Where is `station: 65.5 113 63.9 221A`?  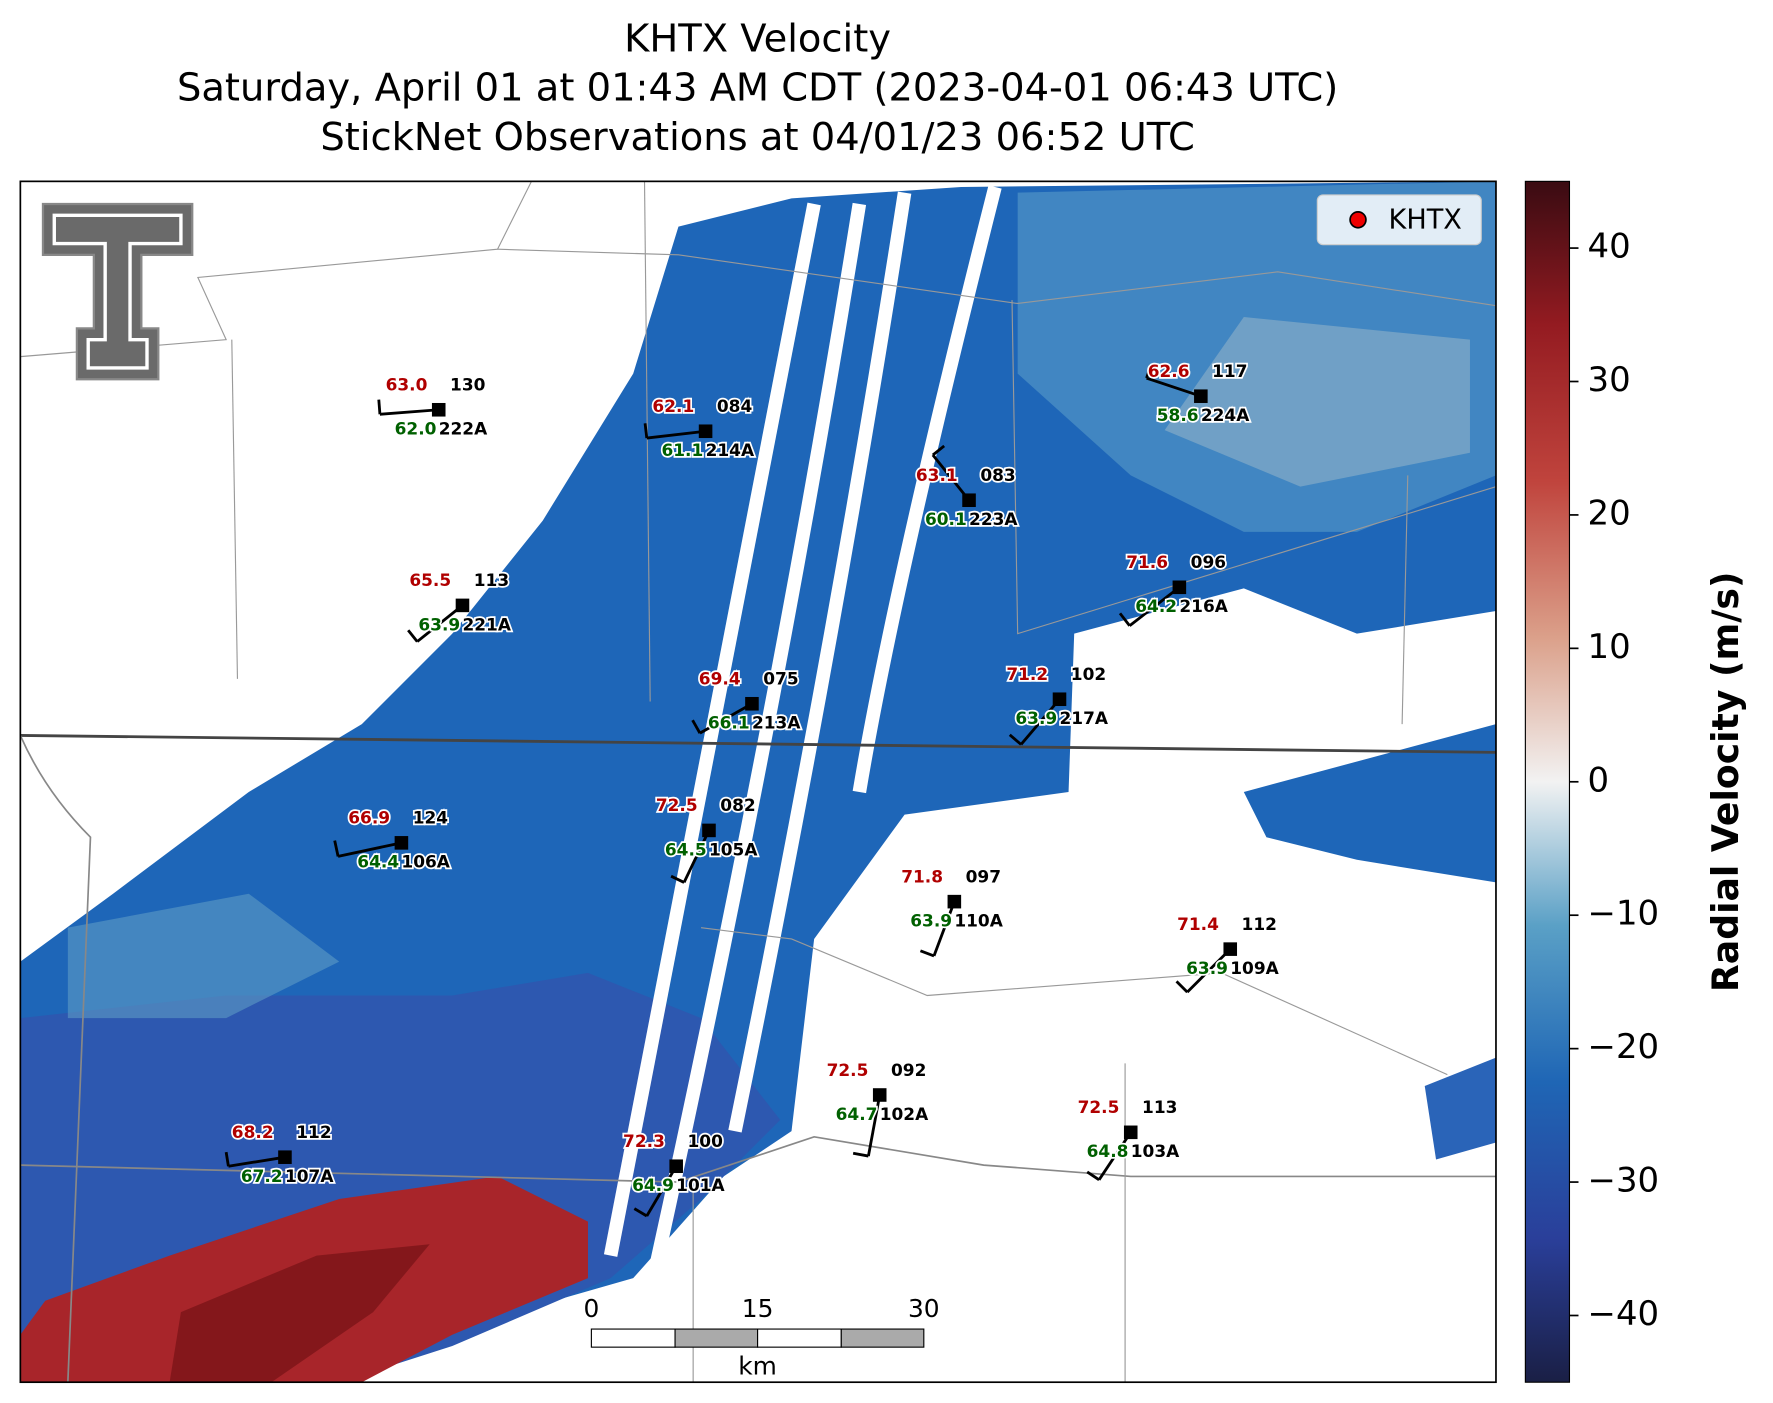 station: 65.5 113 63.9 221A is located at coordinates (460, 605).